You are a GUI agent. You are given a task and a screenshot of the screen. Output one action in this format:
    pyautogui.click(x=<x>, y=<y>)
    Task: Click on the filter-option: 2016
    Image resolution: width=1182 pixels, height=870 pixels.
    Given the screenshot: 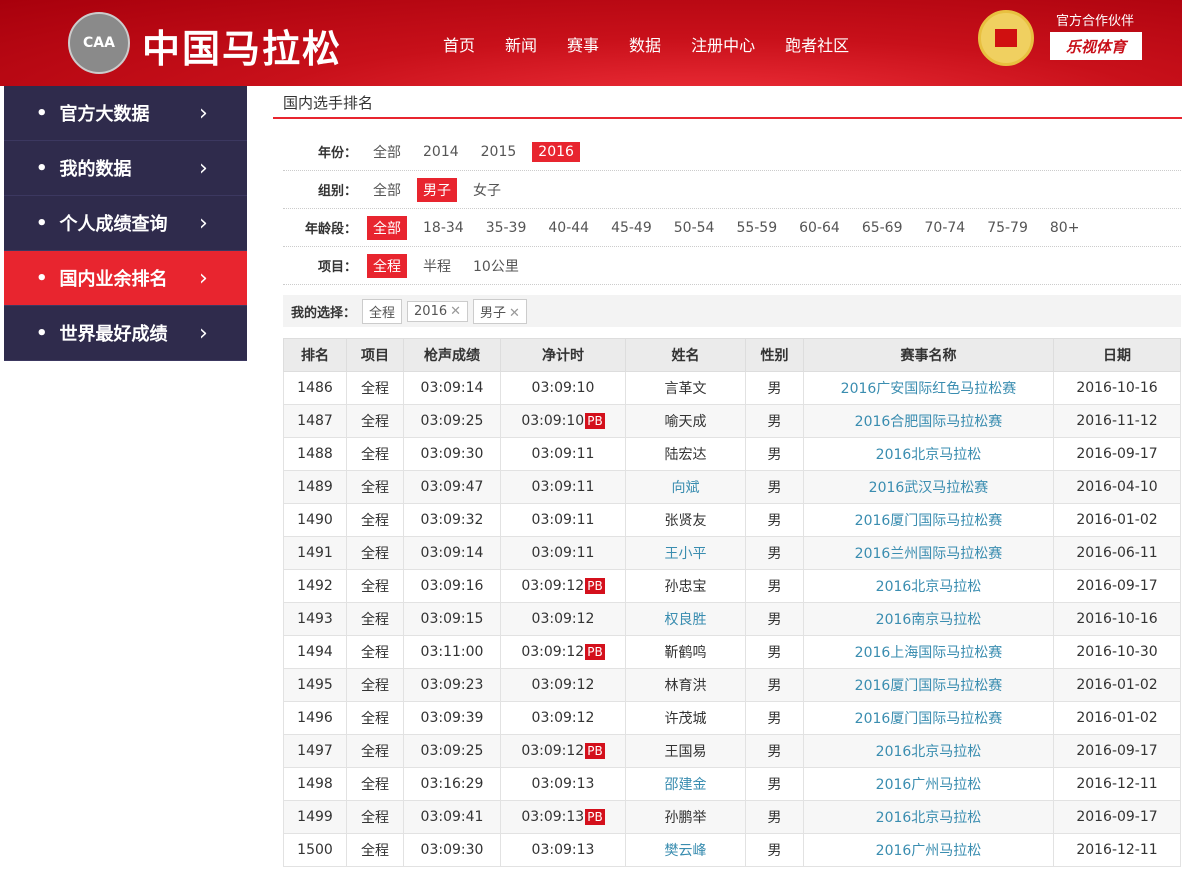 What is the action you would take?
    pyautogui.click(x=556, y=151)
    